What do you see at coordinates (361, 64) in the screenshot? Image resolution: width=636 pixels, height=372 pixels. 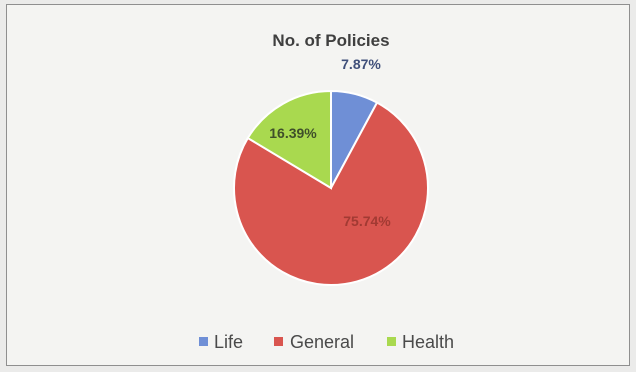 I see `pie-label-life: 7.87%` at bounding box center [361, 64].